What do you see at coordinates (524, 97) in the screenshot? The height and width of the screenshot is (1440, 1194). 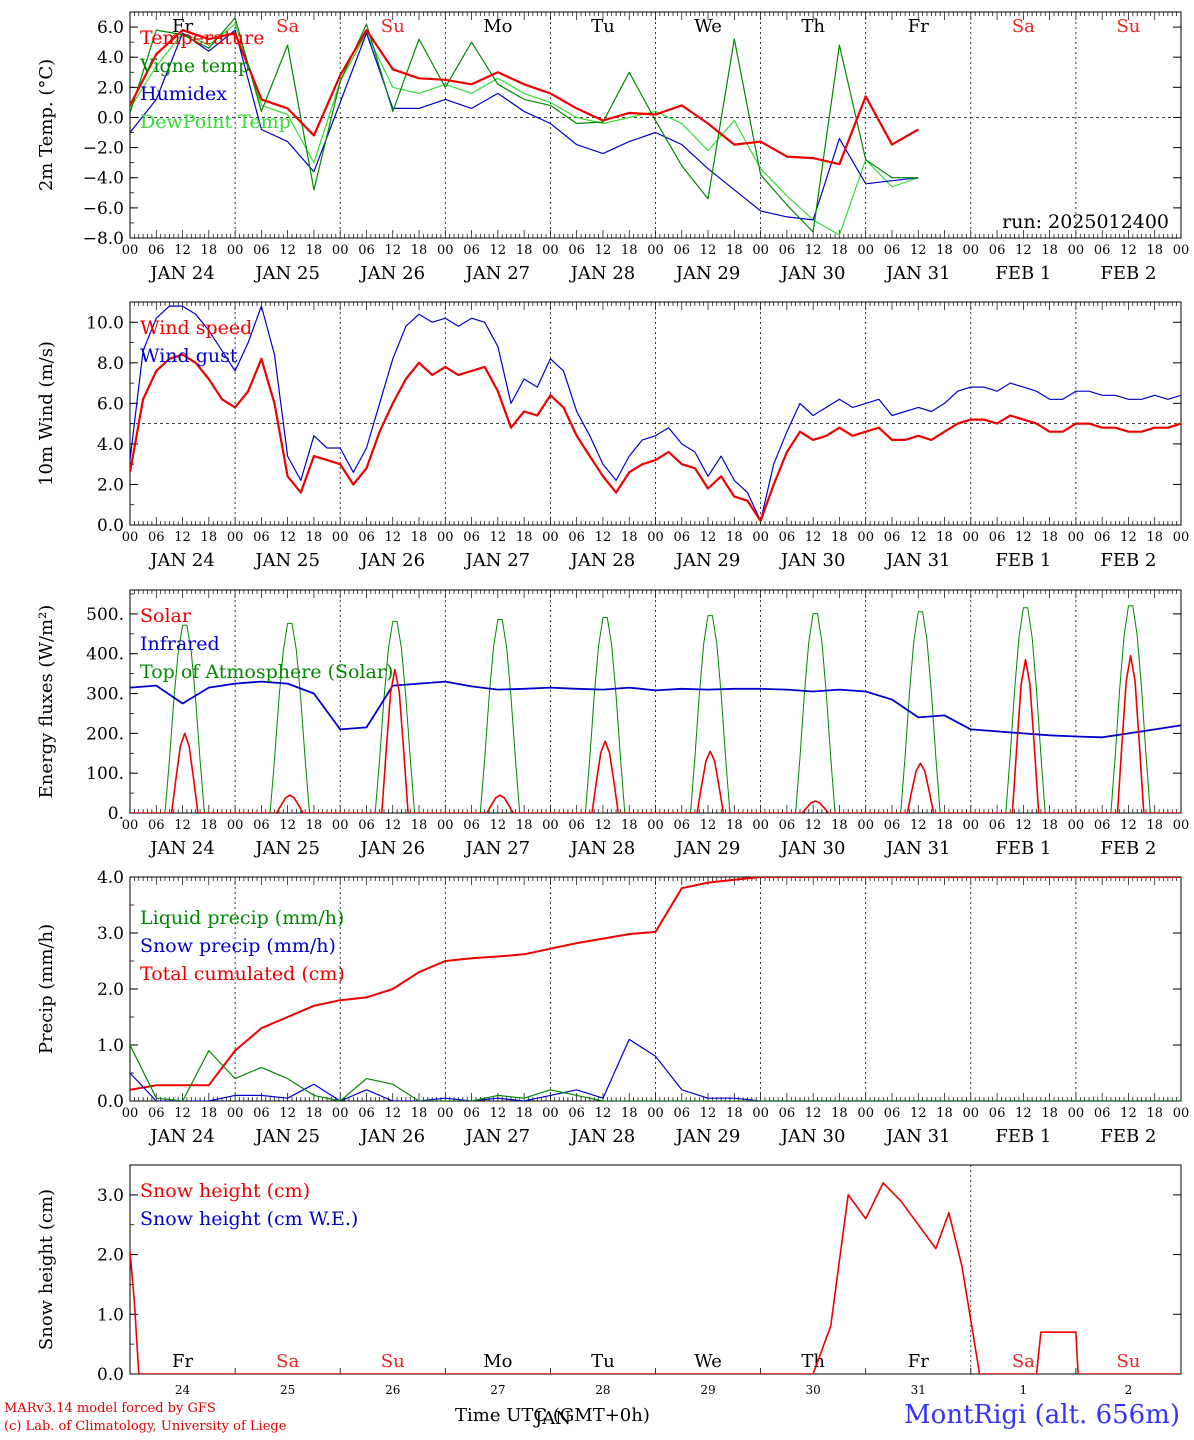 I see `series-line-temperature` at bounding box center [524, 97].